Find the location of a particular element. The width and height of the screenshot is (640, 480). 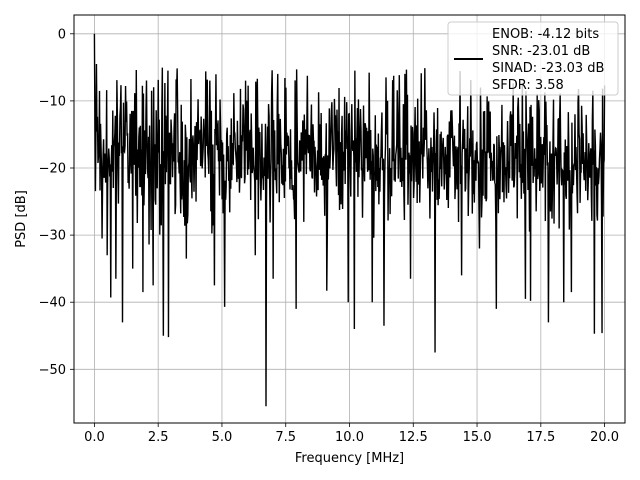

legend-sinad: SINAD: -23.03 dB is located at coordinates (548, 68).